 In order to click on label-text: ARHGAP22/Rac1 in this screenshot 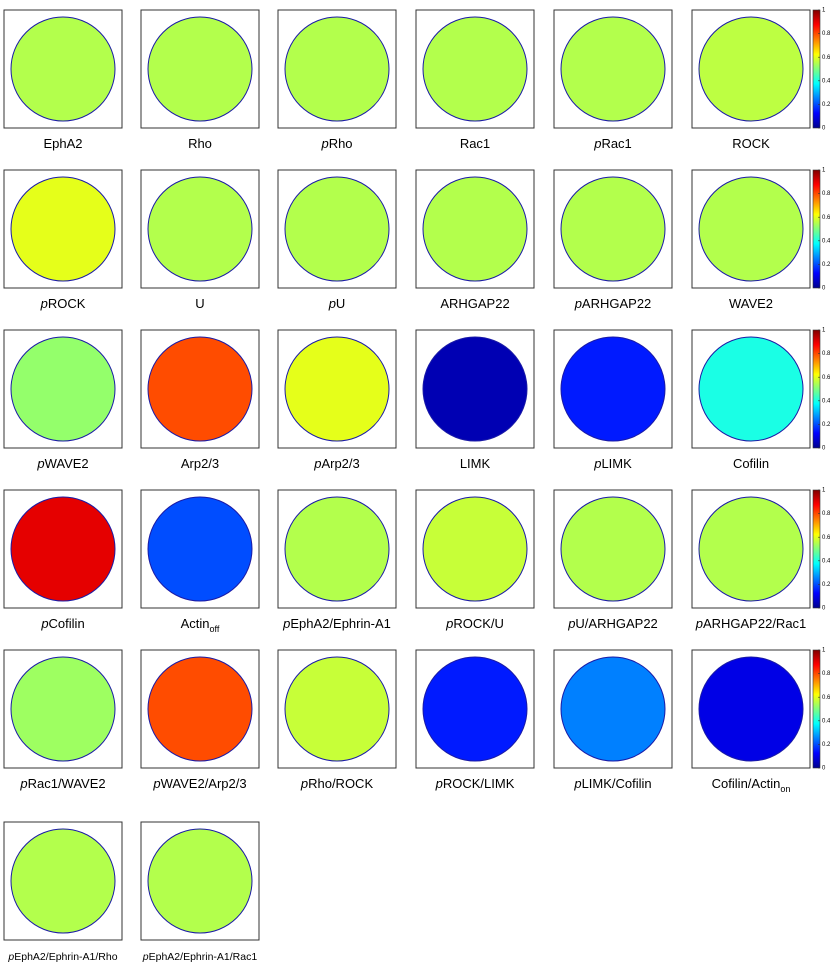, I will do `click(754, 623)`.